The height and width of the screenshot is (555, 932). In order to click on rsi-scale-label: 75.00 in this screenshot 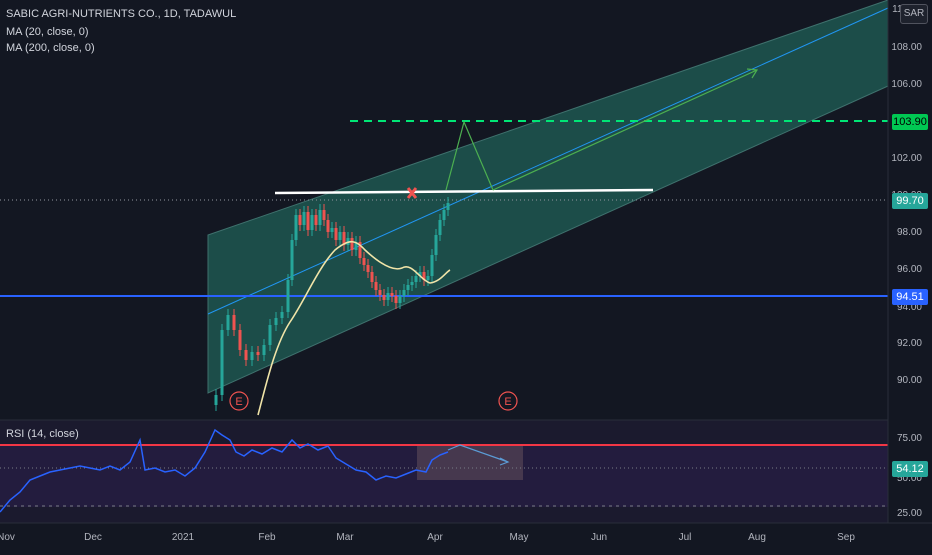, I will do `click(909, 438)`.